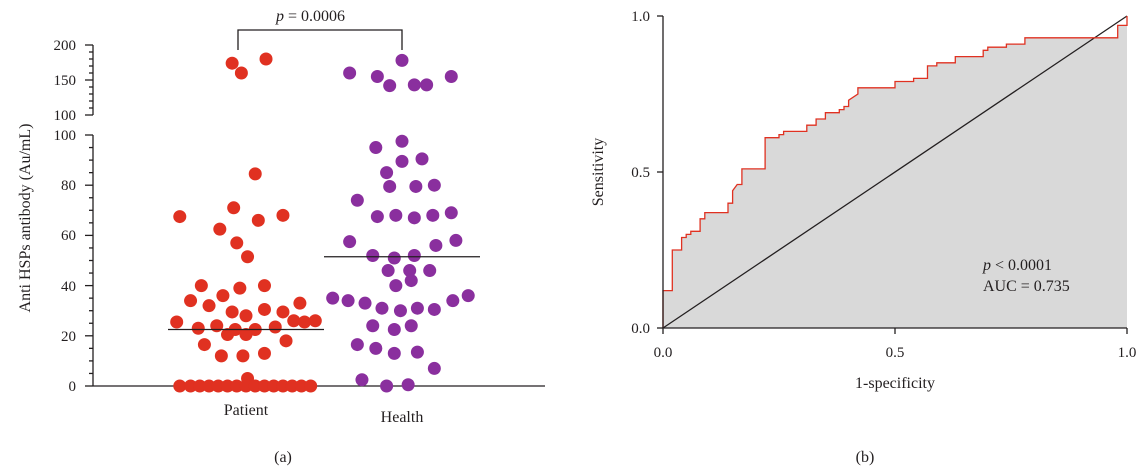  What do you see at coordinates (895, 353) in the screenshot?
I see `x-tick-label: 0.5` at bounding box center [895, 353].